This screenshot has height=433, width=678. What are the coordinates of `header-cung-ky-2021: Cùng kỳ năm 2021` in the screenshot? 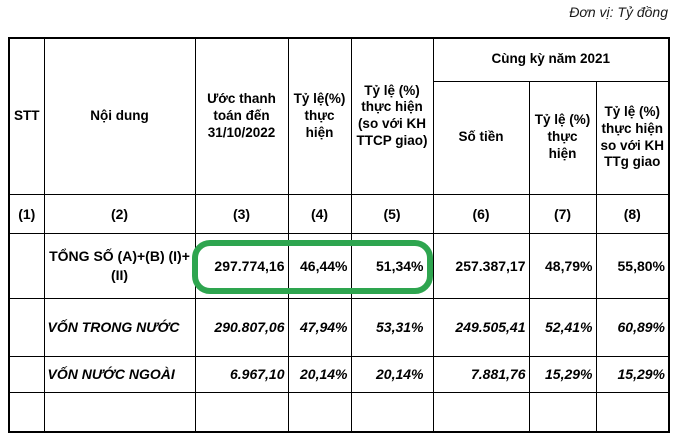 It's located at (551, 59).